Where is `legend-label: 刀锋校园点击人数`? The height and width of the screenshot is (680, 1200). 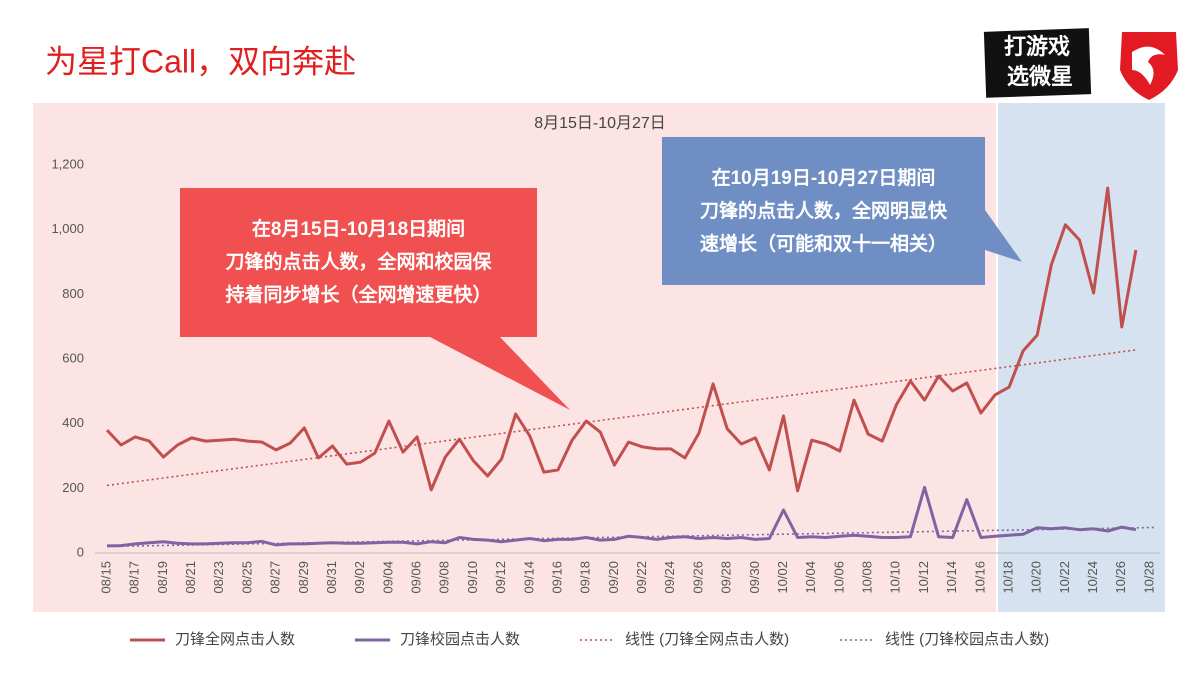
legend-label: 刀锋校园点击人数 is located at coordinates (460, 639).